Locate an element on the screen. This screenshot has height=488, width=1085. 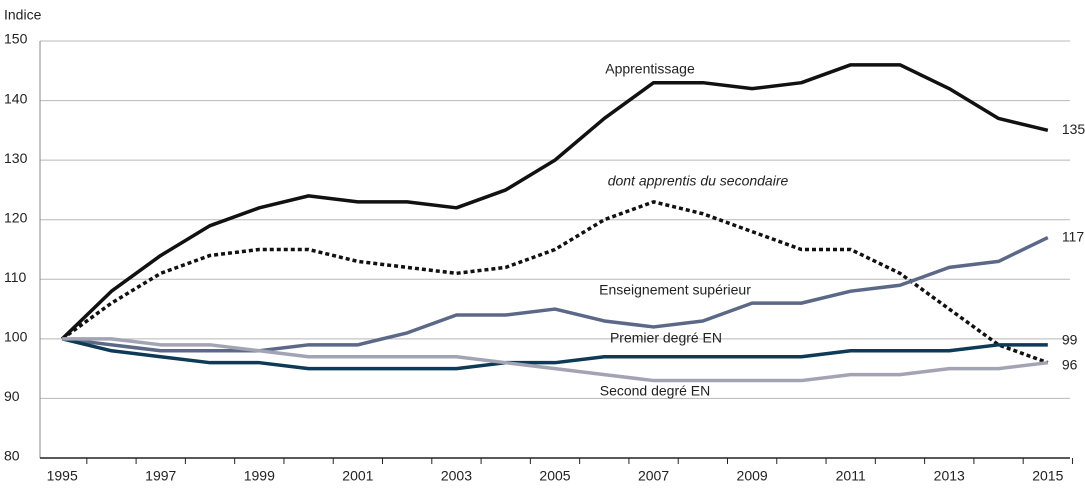
x-tick-label: 1997 is located at coordinates (160, 476).